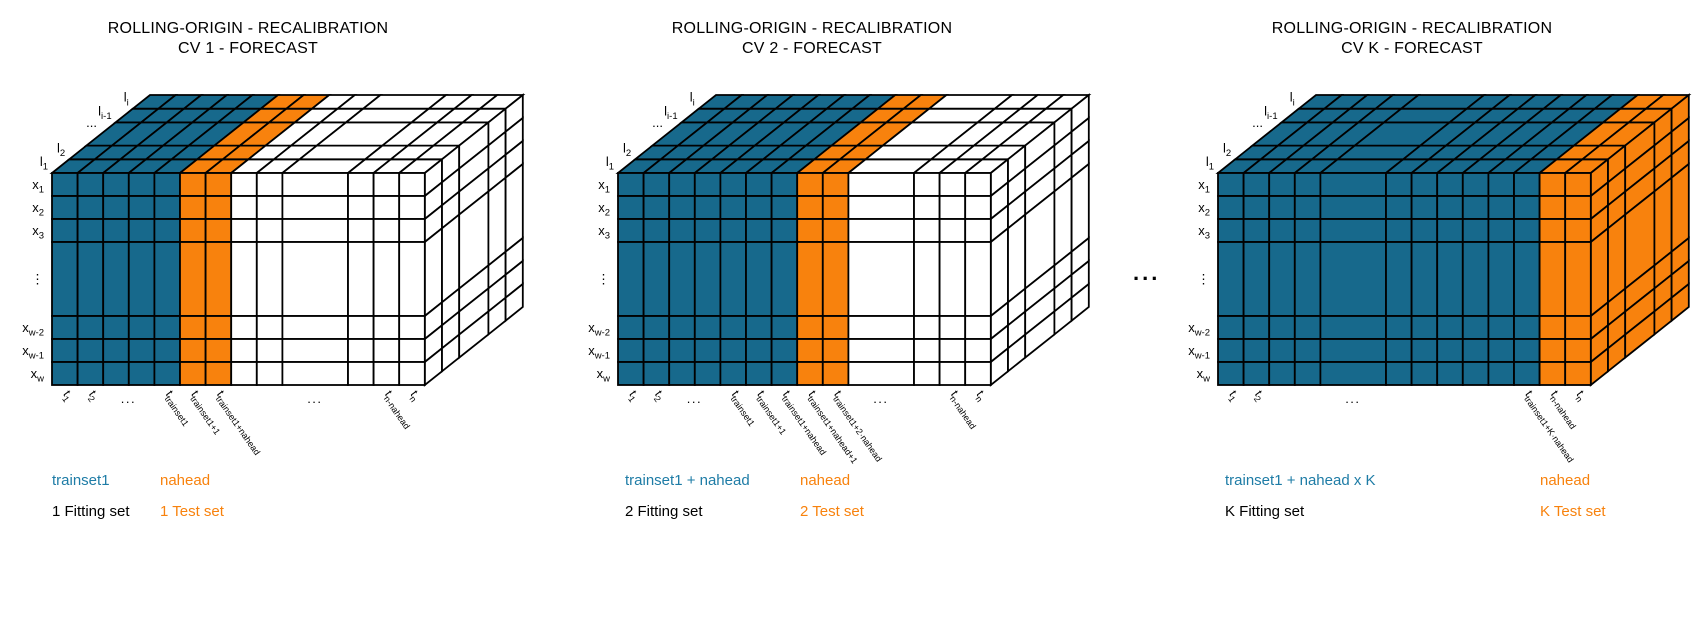  Describe the element at coordinates (1573, 511) in the screenshot. I see `panel-3-legend-testset: K Test set` at that location.